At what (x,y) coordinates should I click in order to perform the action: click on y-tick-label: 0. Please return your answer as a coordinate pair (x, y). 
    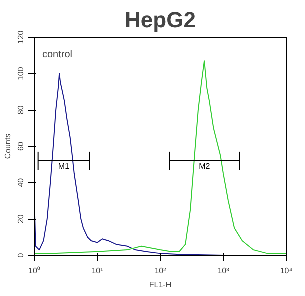
    Looking at the image, I should click on (21, 255).